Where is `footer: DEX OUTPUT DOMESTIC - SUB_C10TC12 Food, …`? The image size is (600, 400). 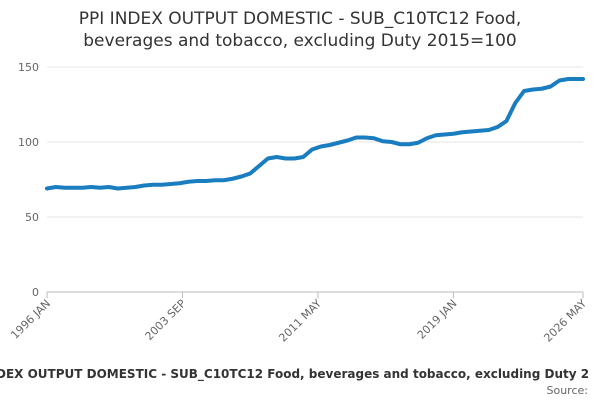 footer: DEX OUTPUT DOMESTIC - SUB_C10TC12 Food, … is located at coordinates (294, 374).